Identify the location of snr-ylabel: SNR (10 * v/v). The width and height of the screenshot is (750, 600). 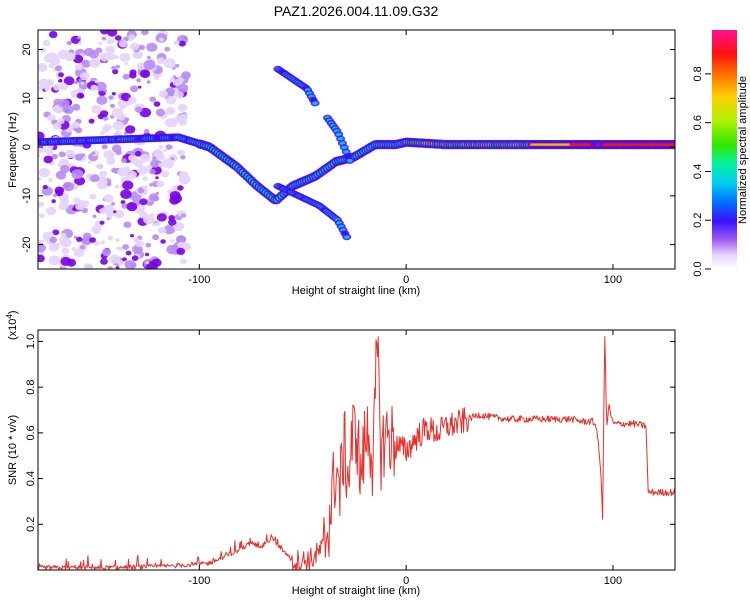
(13, 450).